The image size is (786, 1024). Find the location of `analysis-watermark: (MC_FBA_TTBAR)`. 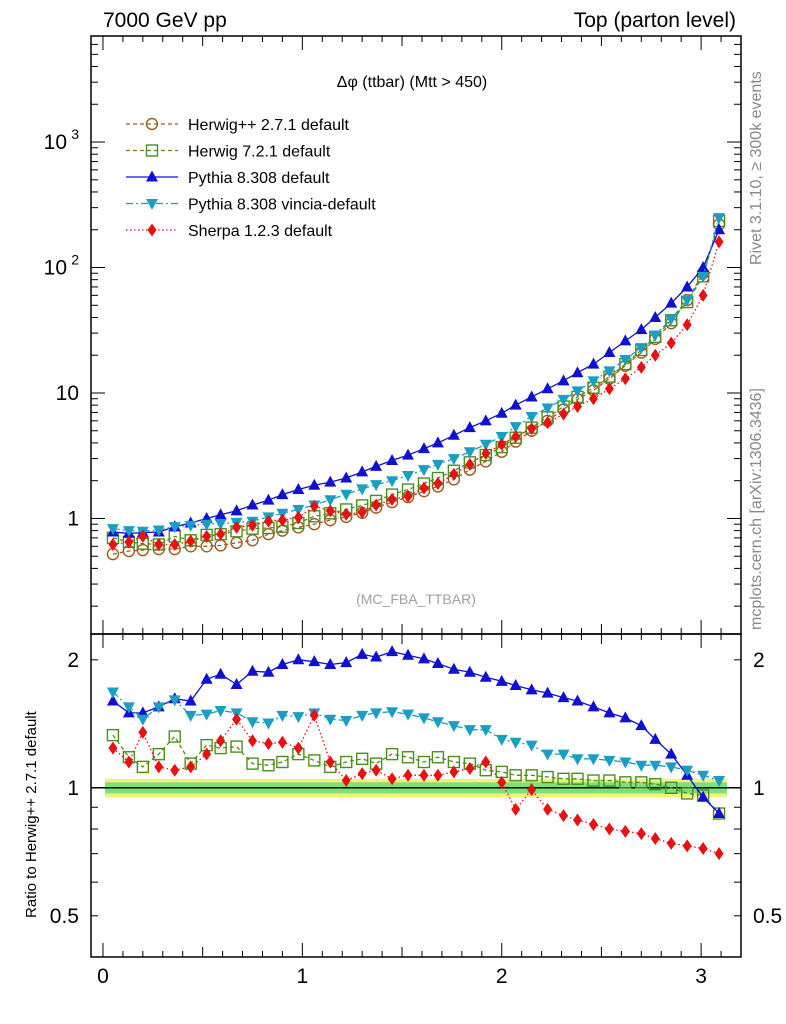

analysis-watermark: (MC_FBA_TTBAR) is located at coordinates (416, 599).